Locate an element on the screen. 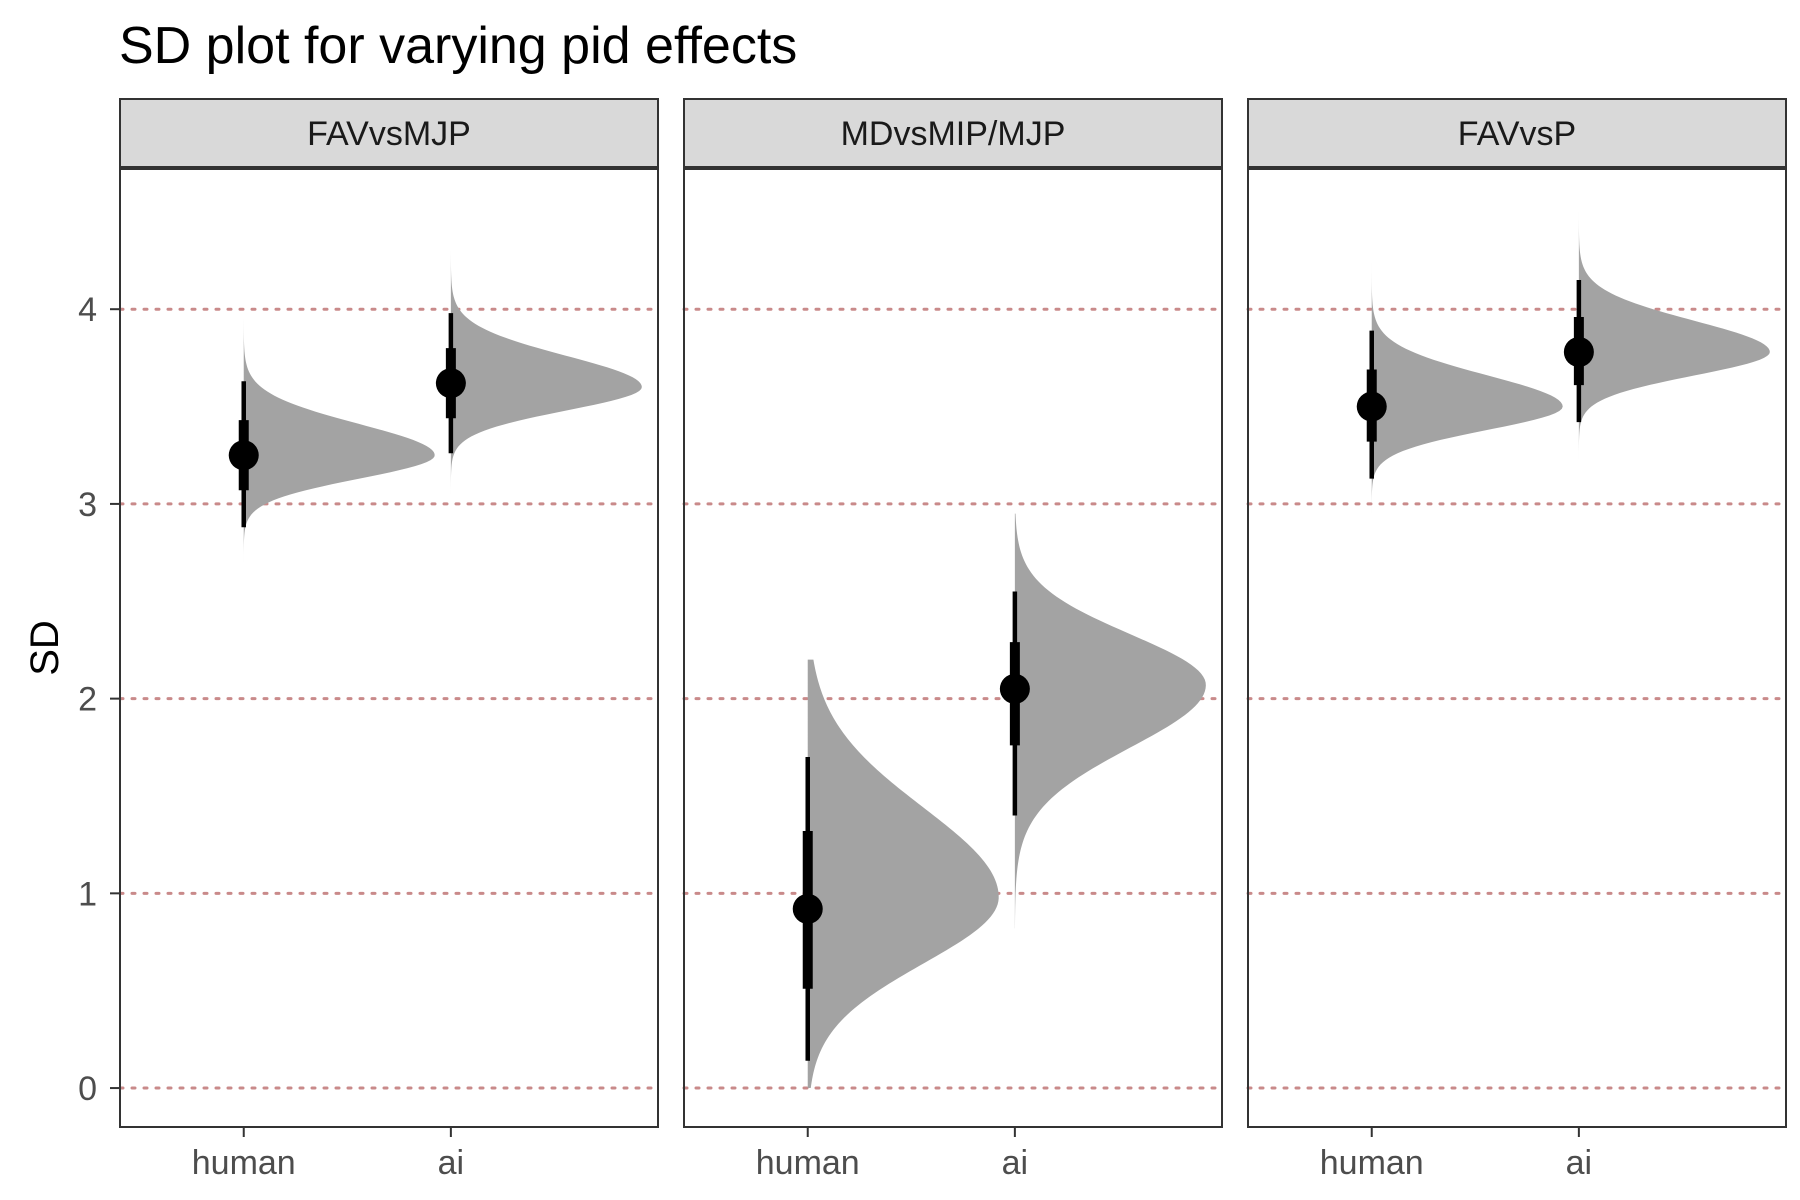 The image size is (1800, 1200). facet-label: MDvsMIP/MJP is located at coordinates (953, 134).